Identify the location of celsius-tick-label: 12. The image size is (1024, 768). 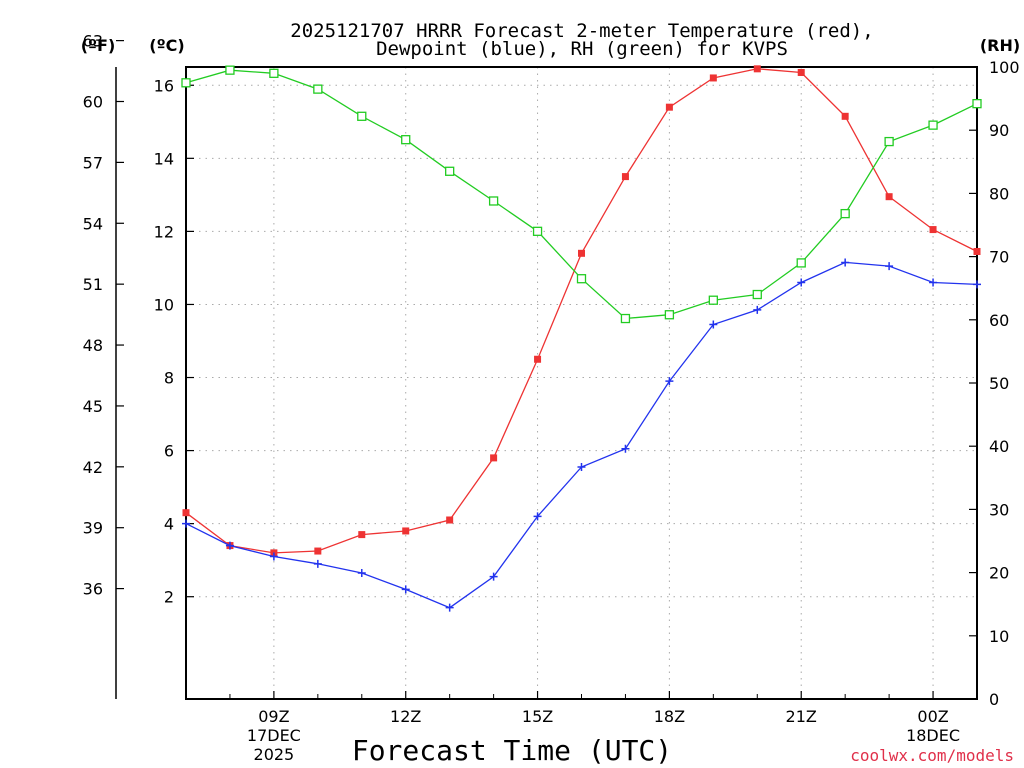
(164, 231).